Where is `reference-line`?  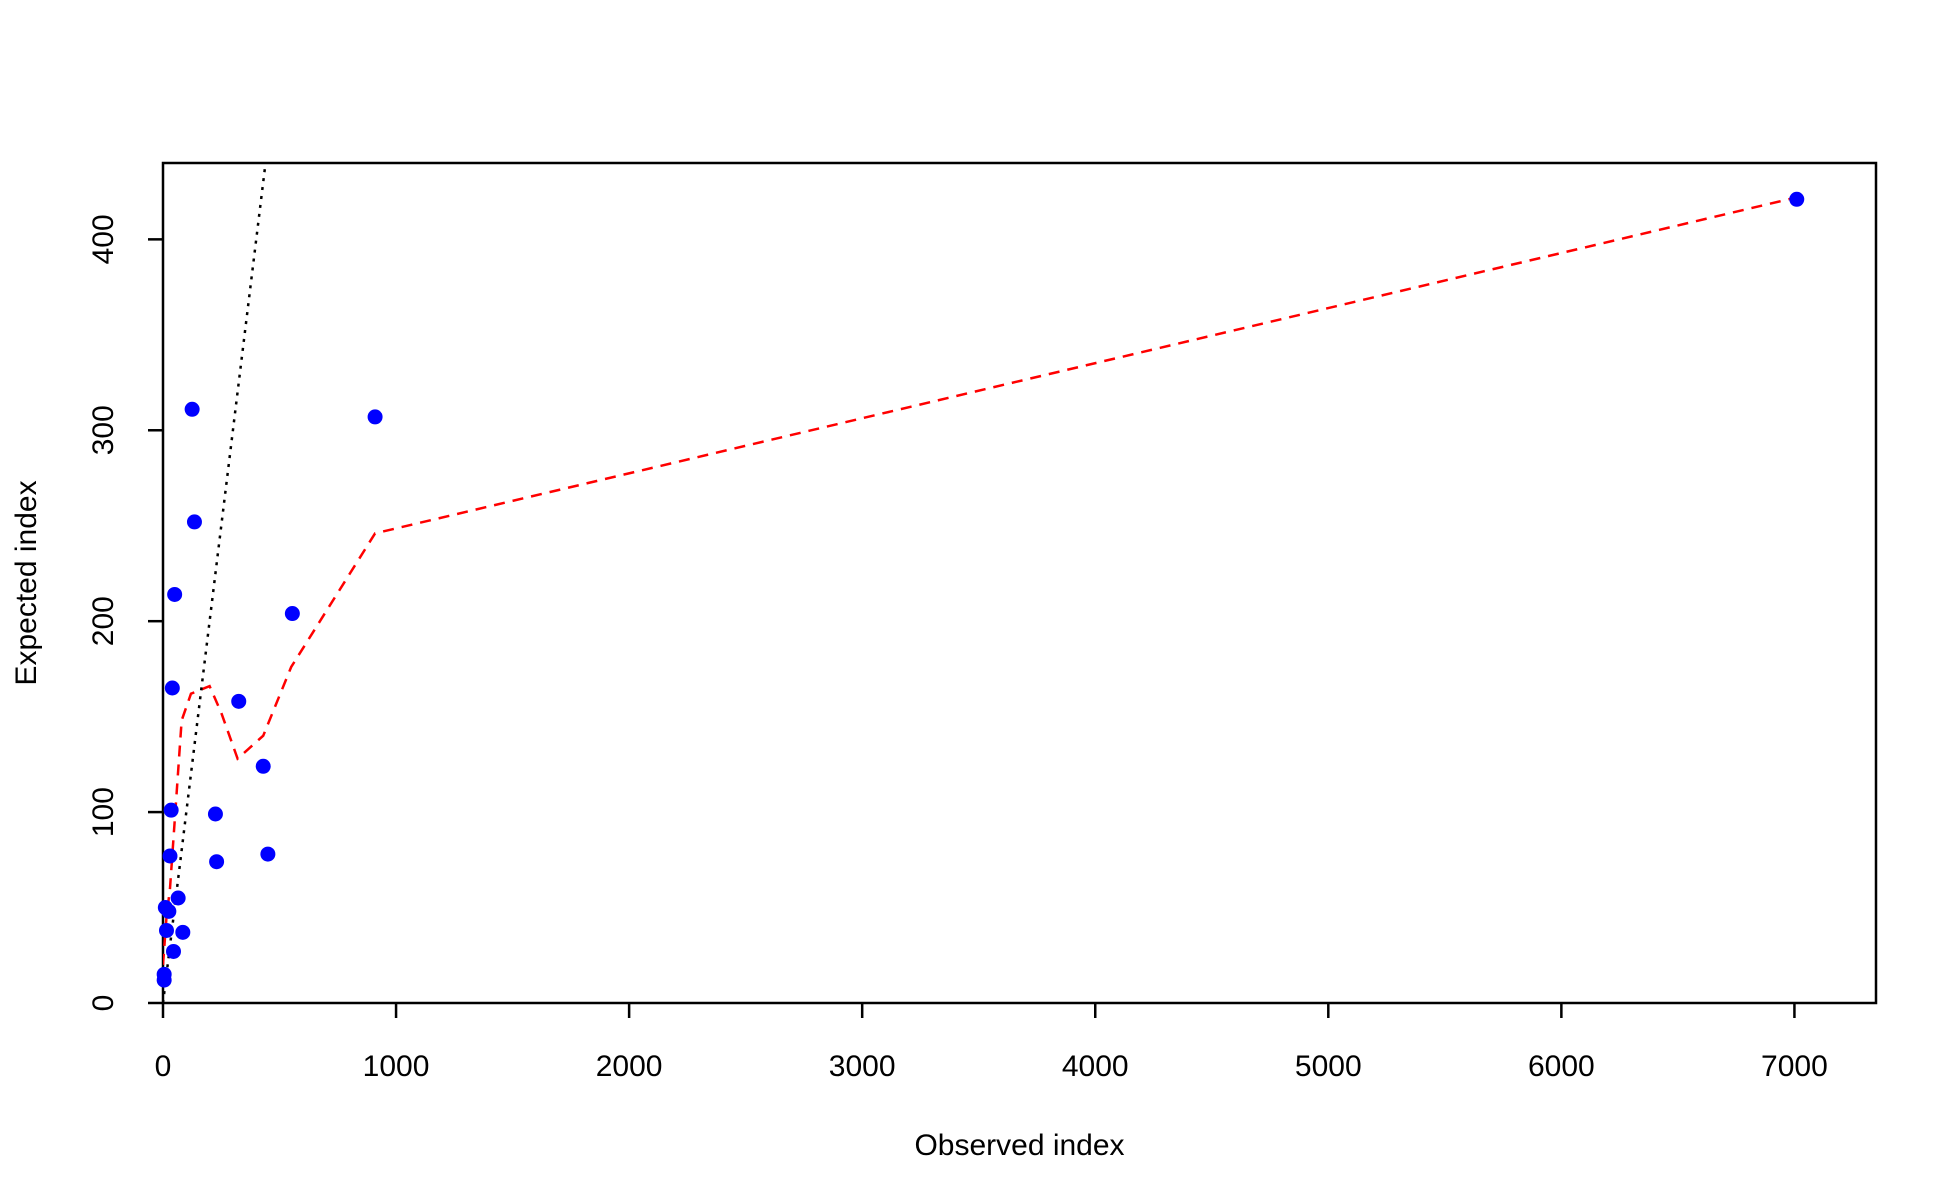
reference-line is located at coordinates (215, 583).